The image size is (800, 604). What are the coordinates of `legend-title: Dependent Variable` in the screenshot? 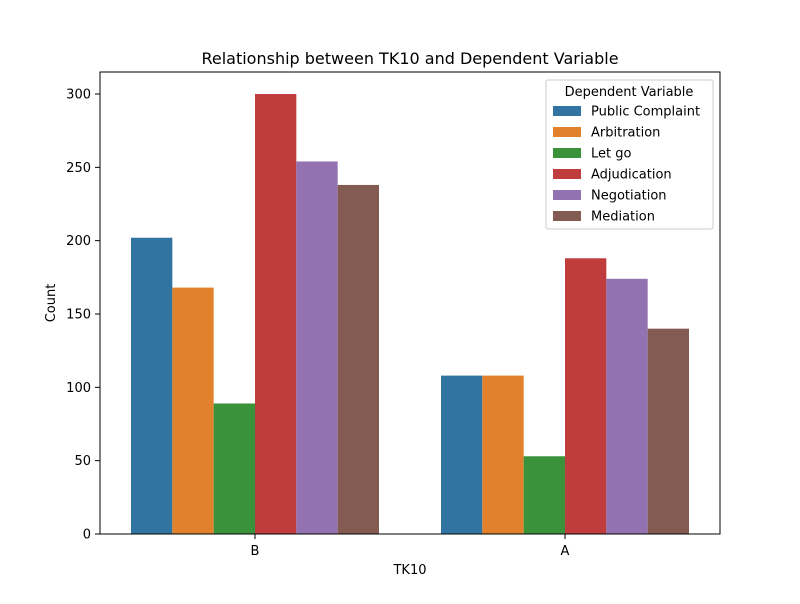 It's located at (629, 92).